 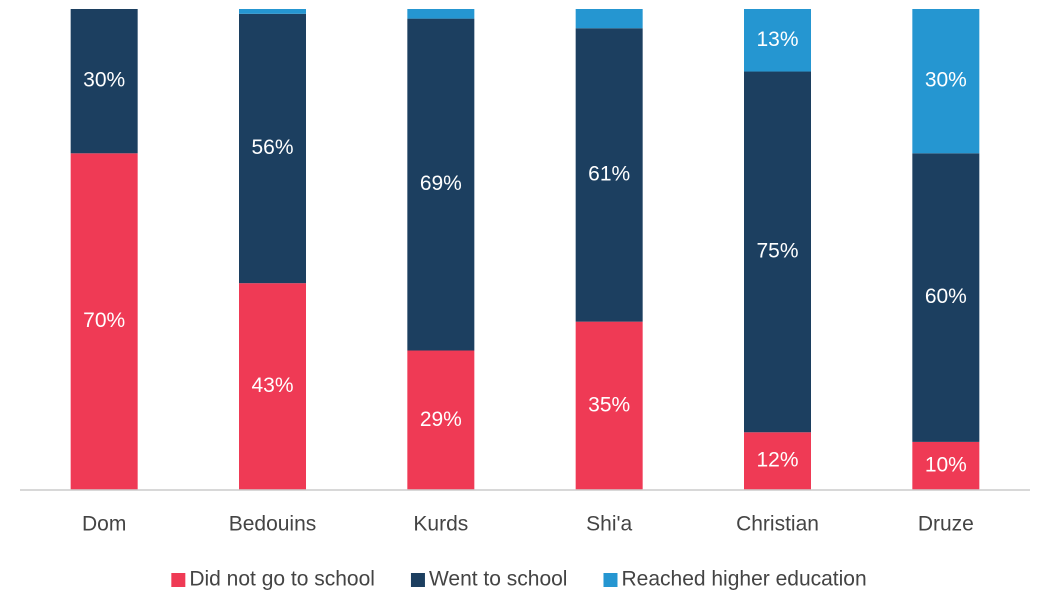 What do you see at coordinates (440, 524) in the screenshot?
I see `x-tick-label: Kurds` at bounding box center [440, 524].